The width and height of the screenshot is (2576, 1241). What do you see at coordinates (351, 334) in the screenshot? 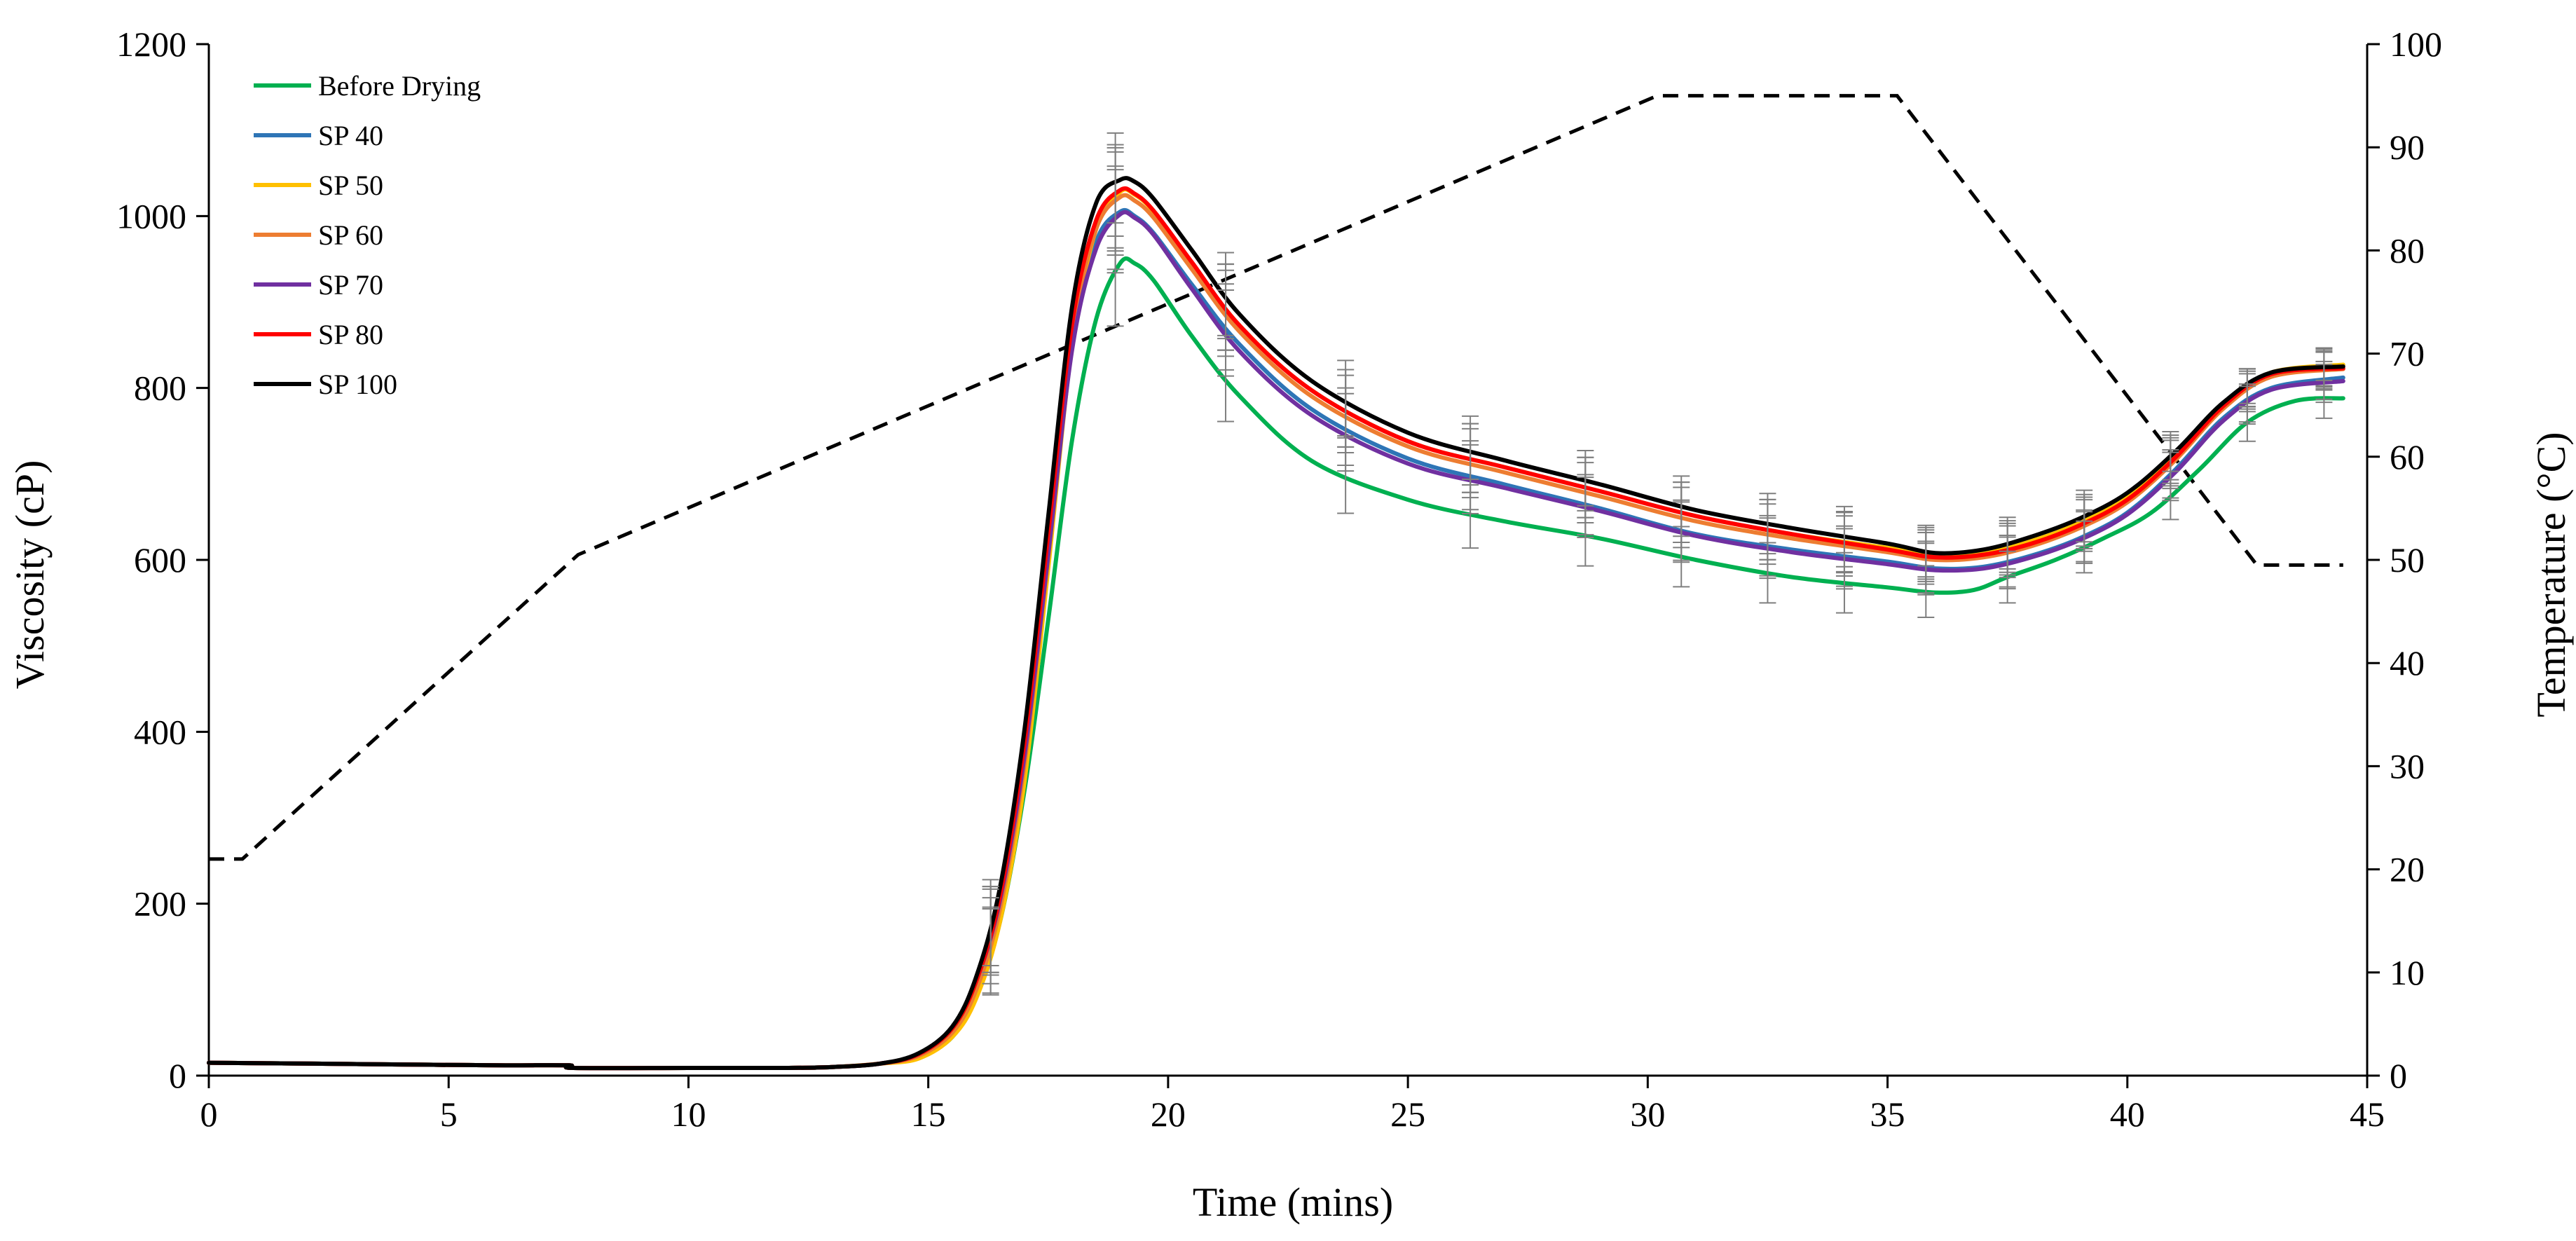
I see `legend-label: SP 80` at bounding box center [351, 334].